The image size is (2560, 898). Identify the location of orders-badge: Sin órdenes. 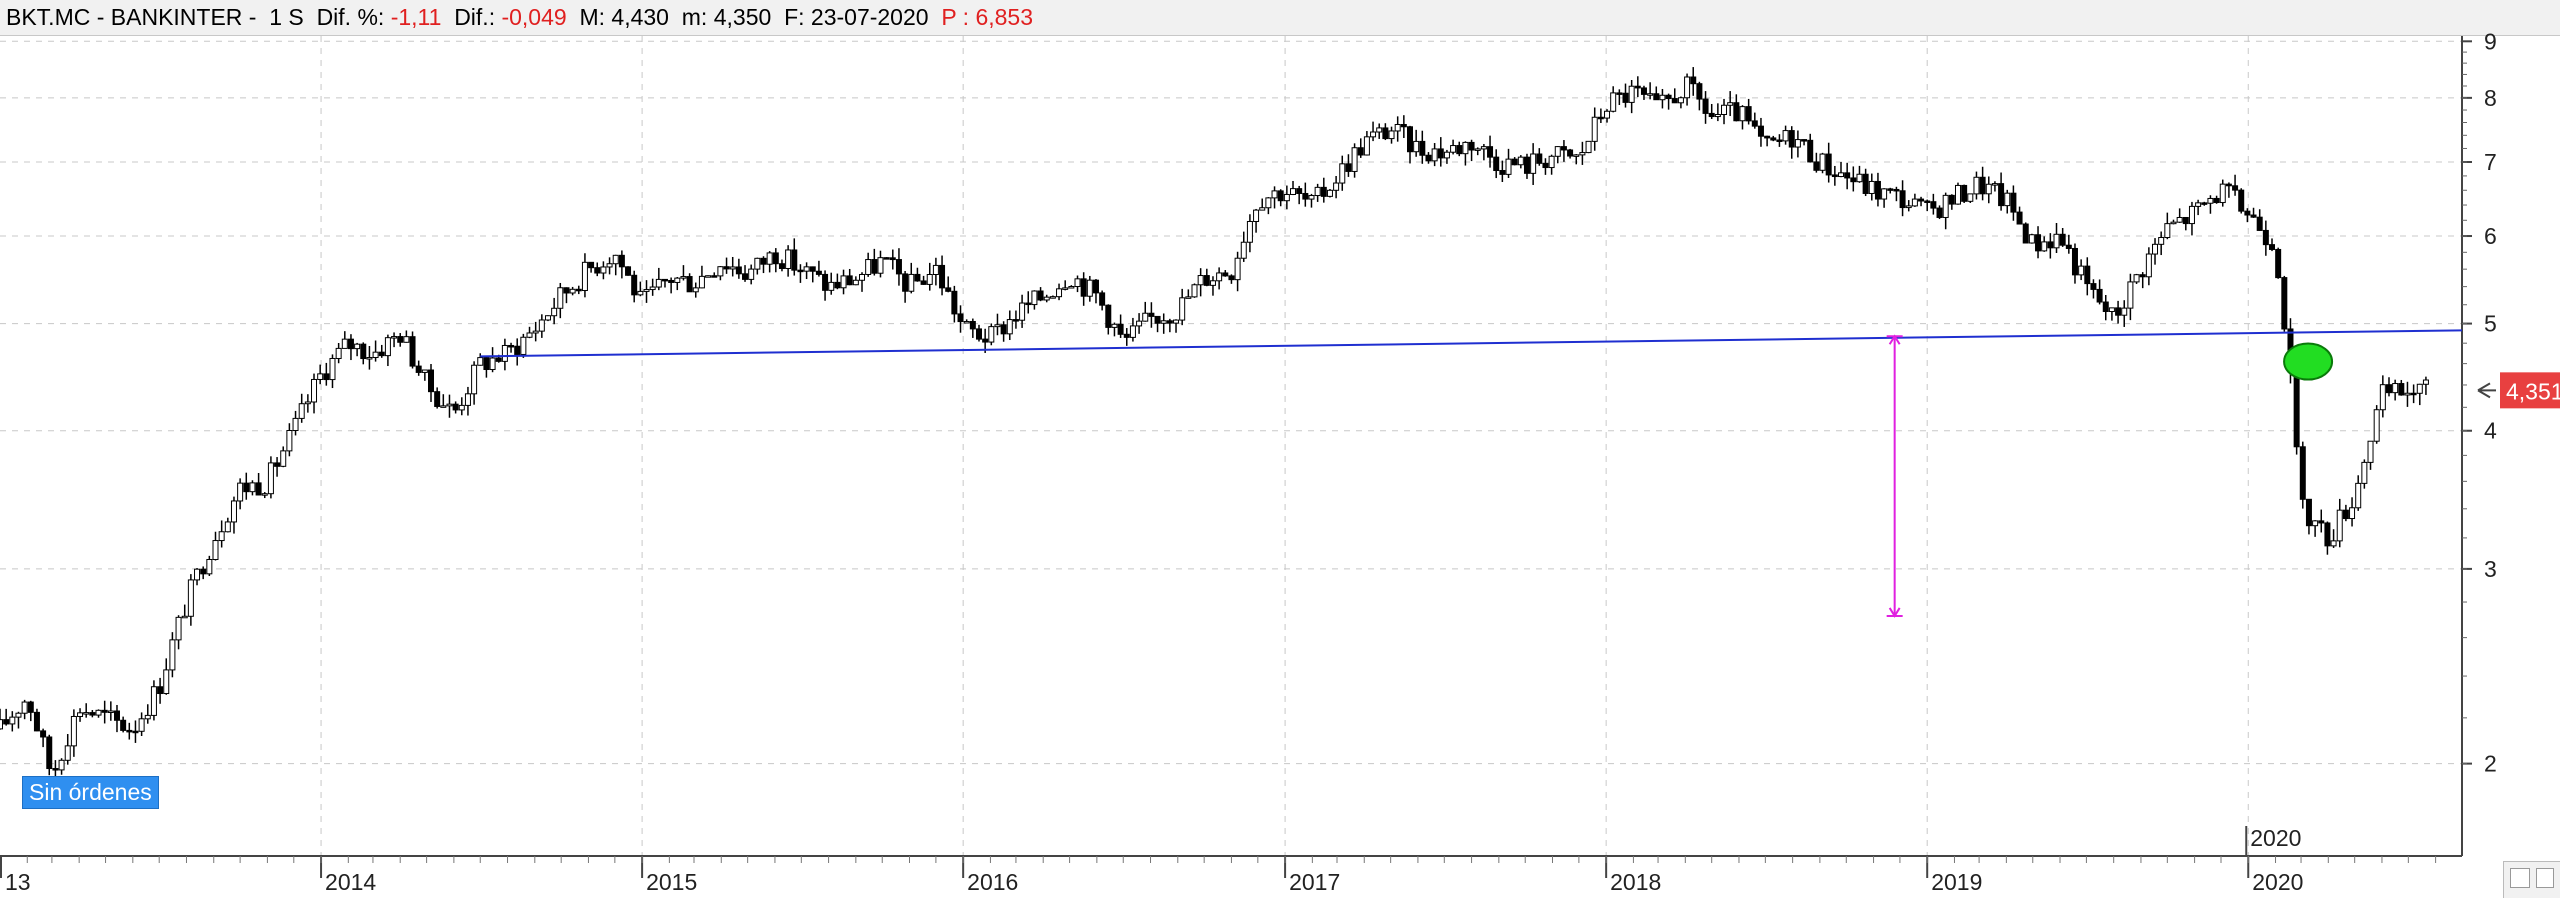
(90, 792).